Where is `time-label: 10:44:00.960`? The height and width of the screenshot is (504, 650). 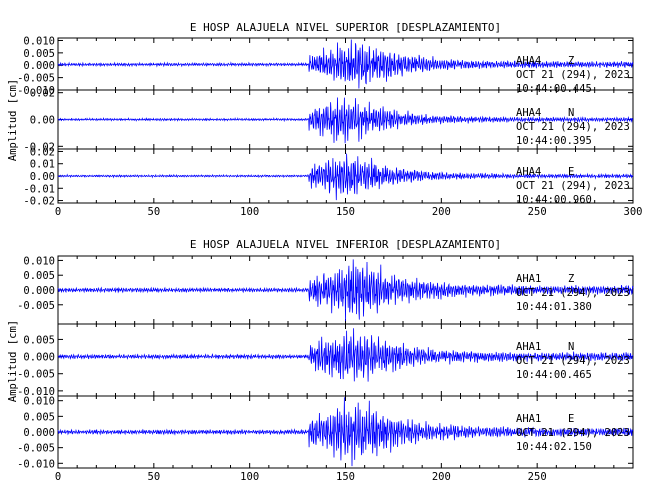
time-label: 10:44:00.960 is located at coordinates (554, 200).